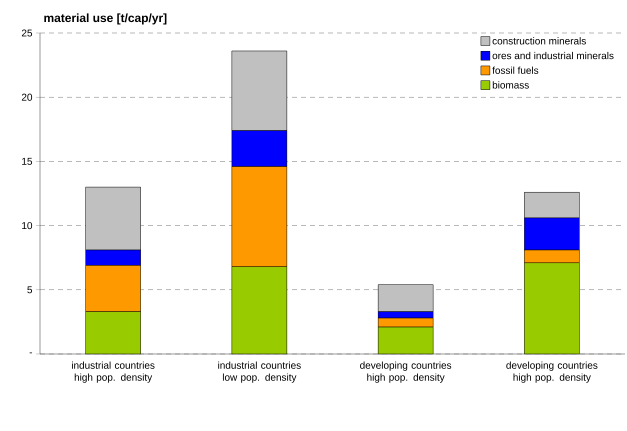  What do you see at coordinates (27, 97) in the screenshot?
I see `y-tick-label: 20` at bounding box center [27, 97].